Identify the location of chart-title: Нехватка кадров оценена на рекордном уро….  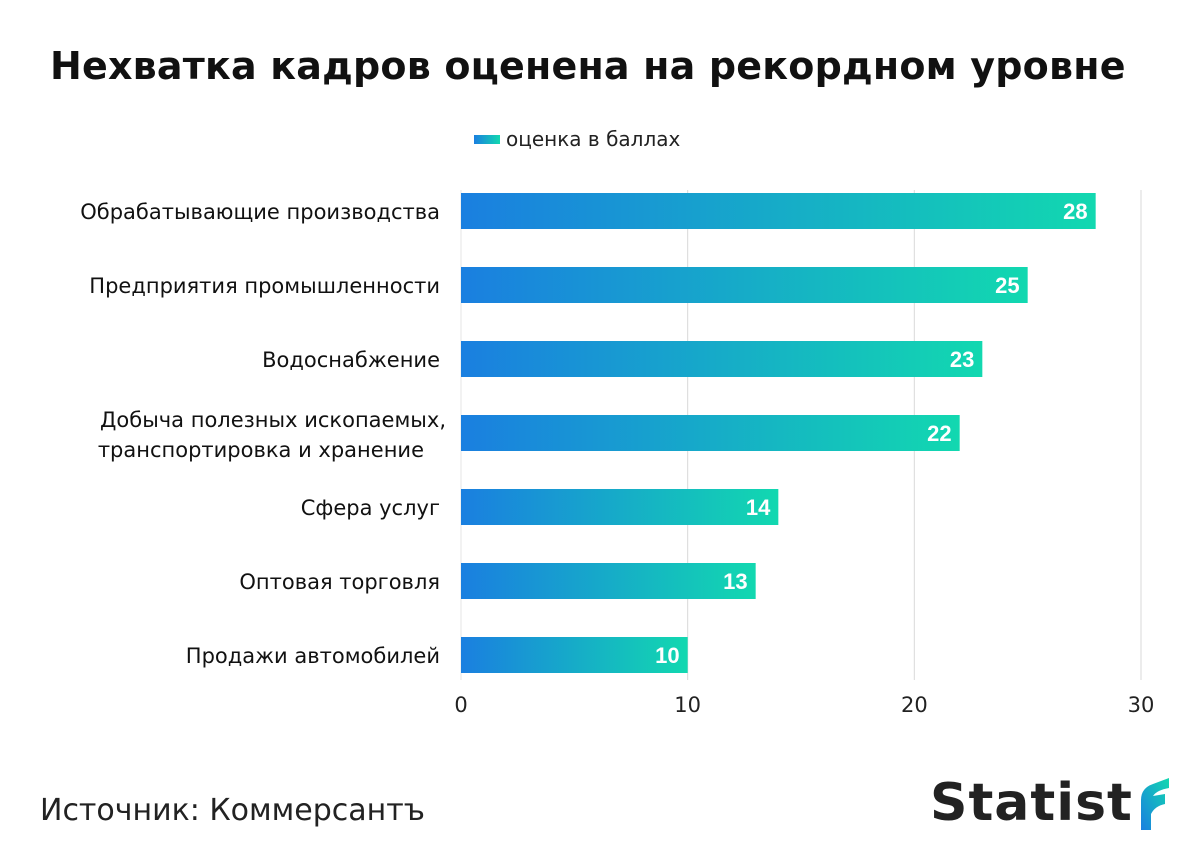
(588, 66).